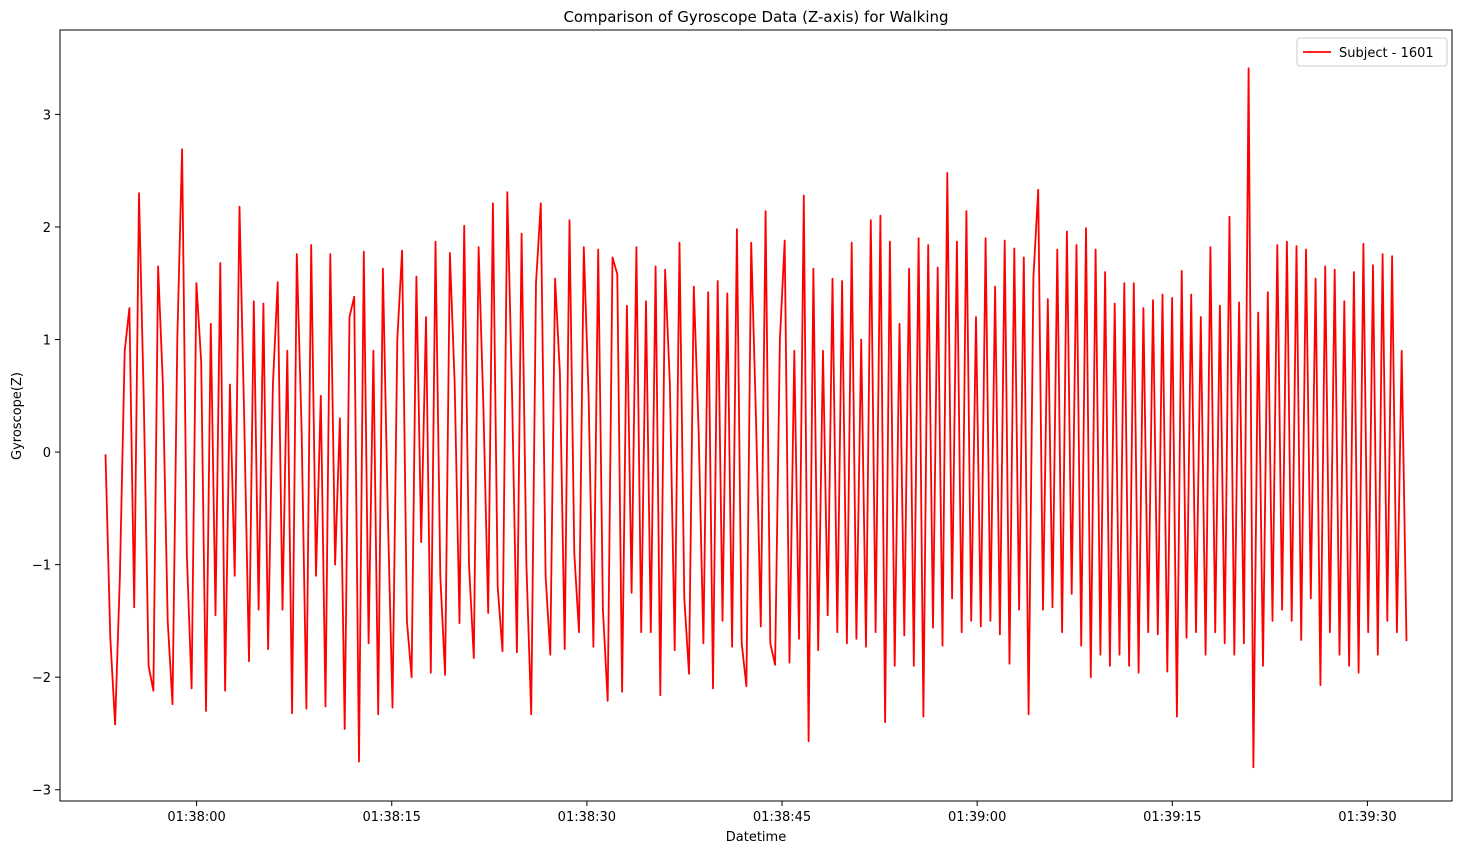 The width and height of the screenshot is (1464, 853). I want to click on y-tick-label: −3, so click(41, 791).